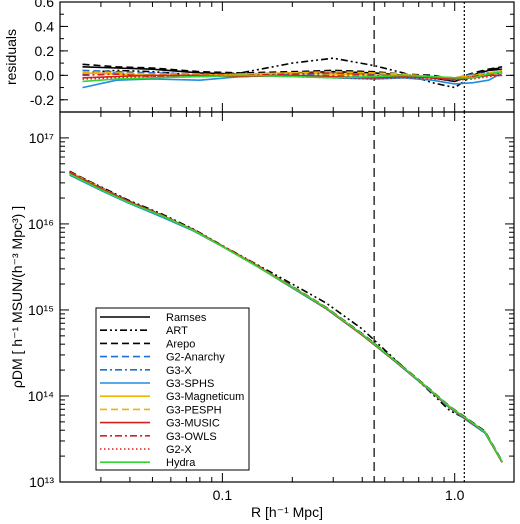 This screenshot has width=520, height=524. Describe the element at coordinates (179, 450) in the screenshot. I see `legend-label-g2-x: G2-X` at that location.